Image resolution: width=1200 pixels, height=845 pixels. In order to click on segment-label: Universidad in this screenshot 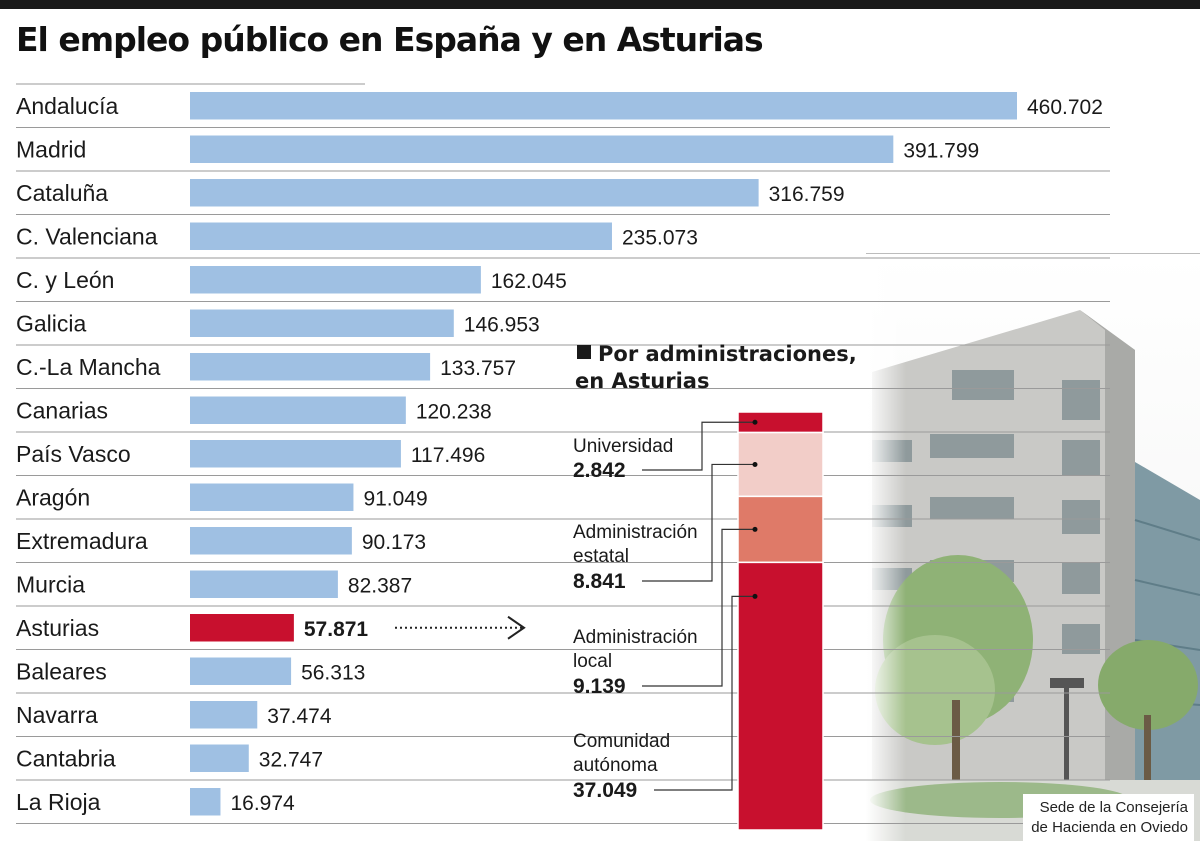, I will do `click(623, 446)`.